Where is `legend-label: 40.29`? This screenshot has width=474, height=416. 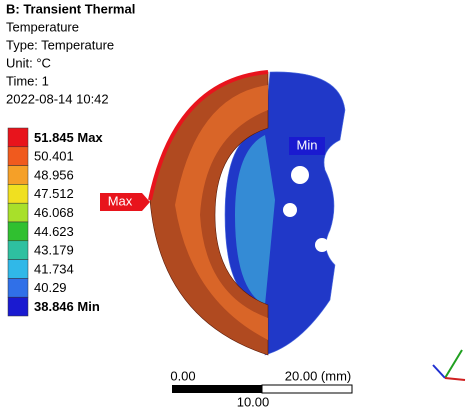
legend-label: 40.29 is located at coordinates (50, 287).